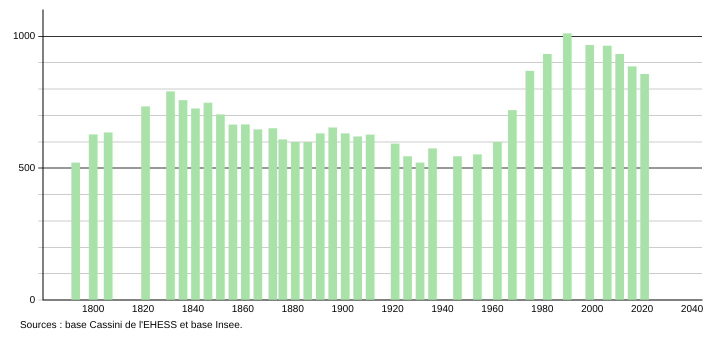 This screenshot has width=710, height=340. Describe the element at coordinates (642, 309) in the screenshot. I see `x-tick-label: 2020` at that location.